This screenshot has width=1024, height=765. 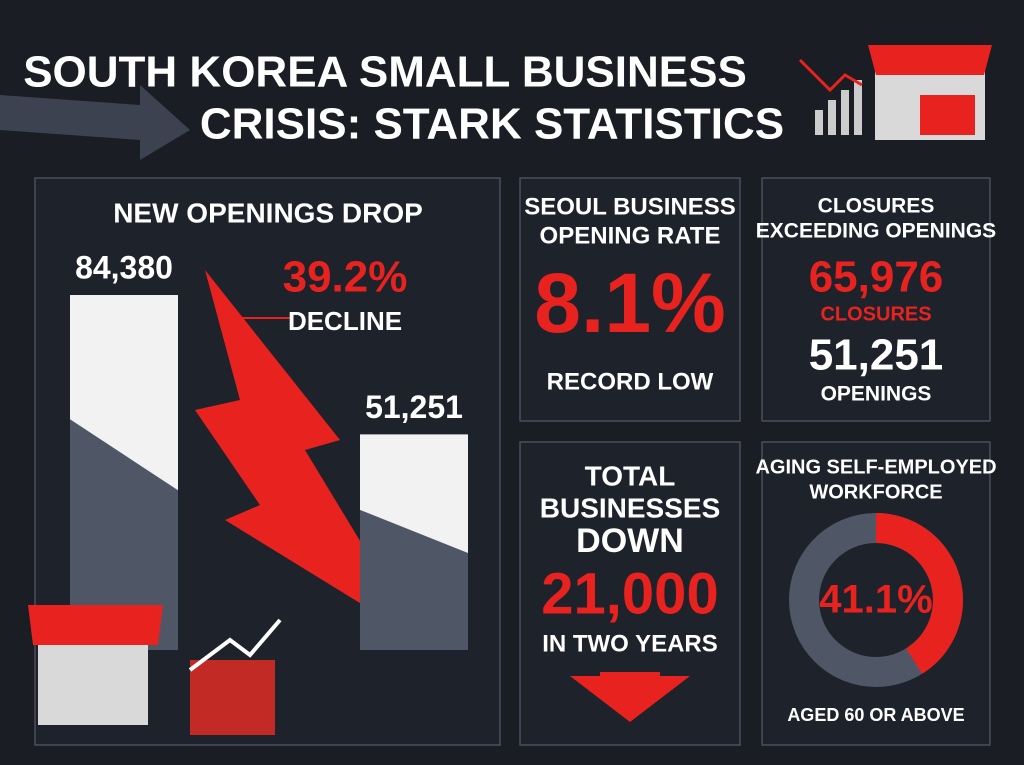 I want to click on openings-heading: NEW OPENINGS DROP, so click(x=268, y=212).